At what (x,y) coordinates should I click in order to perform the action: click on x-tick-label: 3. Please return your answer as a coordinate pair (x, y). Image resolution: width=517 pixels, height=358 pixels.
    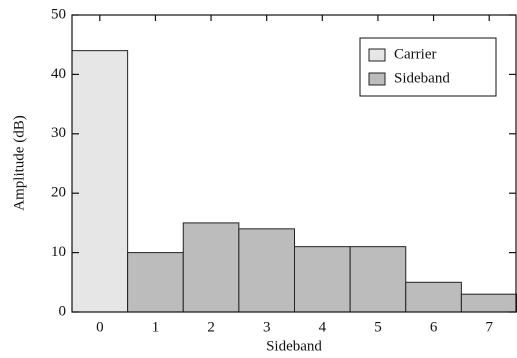
    Looking at the image, I should click on (267, 327).